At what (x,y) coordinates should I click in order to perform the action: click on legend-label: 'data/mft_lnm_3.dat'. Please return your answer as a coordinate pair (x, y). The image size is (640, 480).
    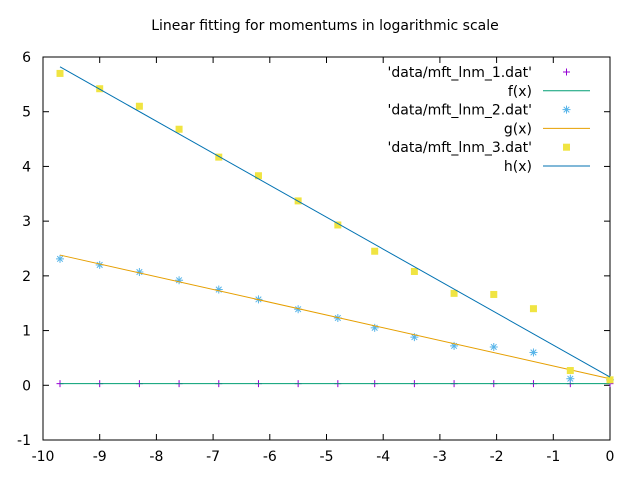
    Looking at the image, I should click on (460, 148).